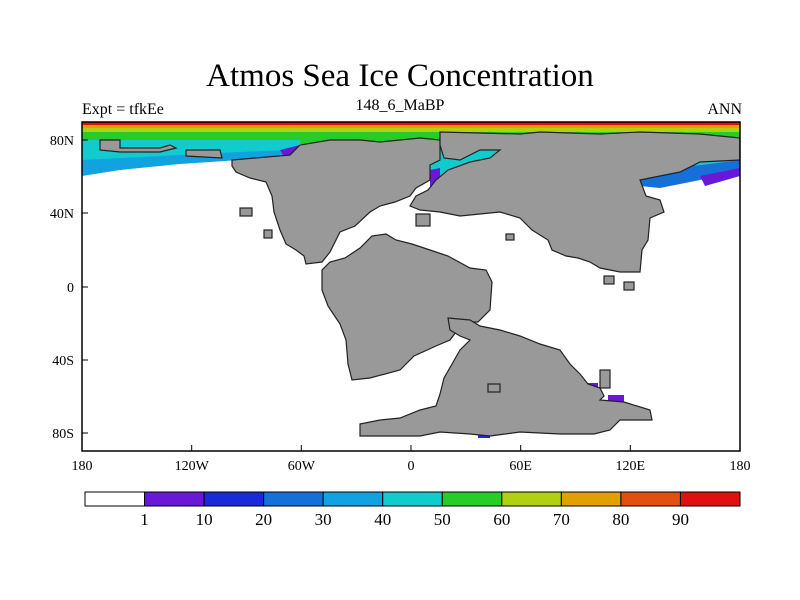 The image size is (800, 600). What do you see at coordinates (501, 519) in the screenshot?
I see `colorbar-label: 60` at bounding box center [501, 519].